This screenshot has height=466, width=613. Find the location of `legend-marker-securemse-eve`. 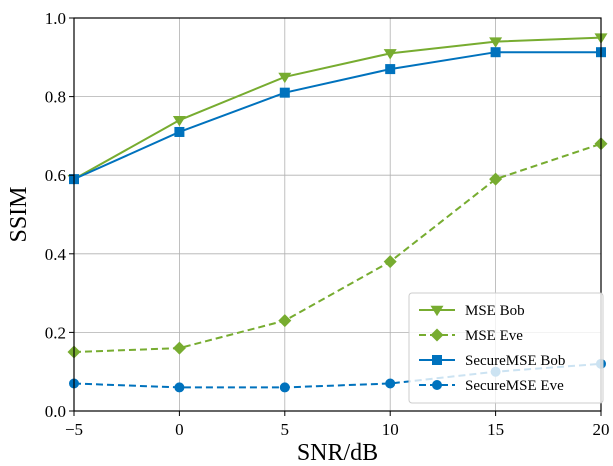

legend-marker-securemse-eve is located at coordinates (437, 385).